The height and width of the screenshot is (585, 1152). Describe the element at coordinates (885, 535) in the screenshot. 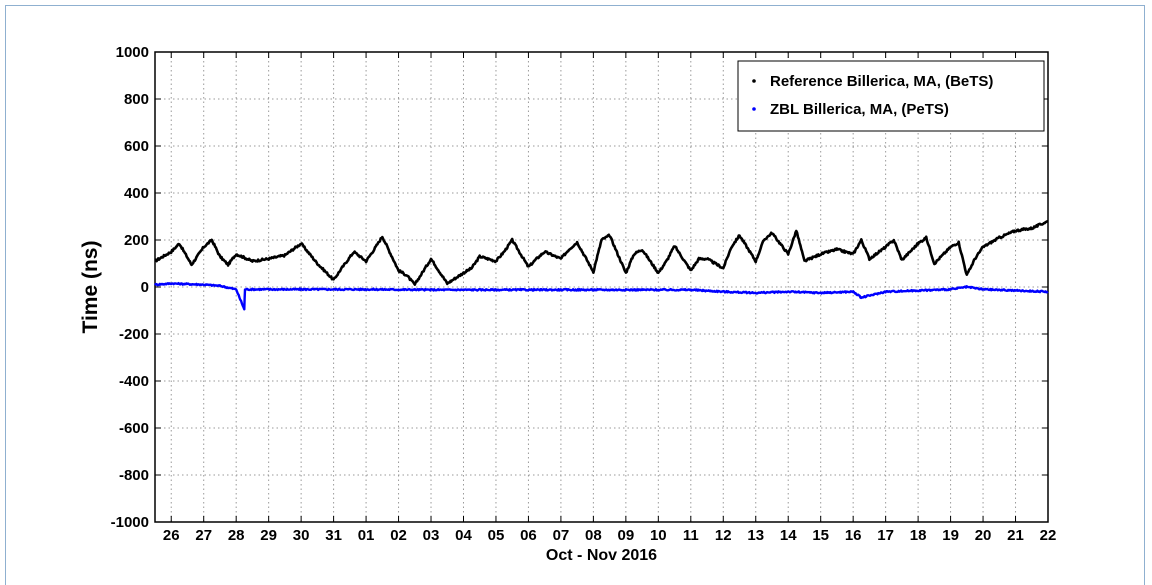

I see `x-tick-label: 17` at that location.